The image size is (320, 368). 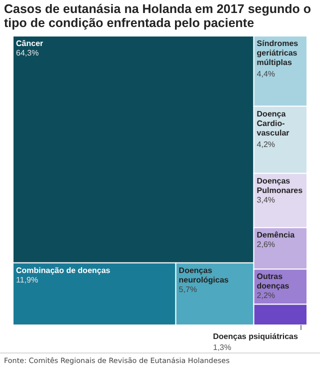 I want to click on category-label: Doenças neurológicas, so click(x=204, y=275).